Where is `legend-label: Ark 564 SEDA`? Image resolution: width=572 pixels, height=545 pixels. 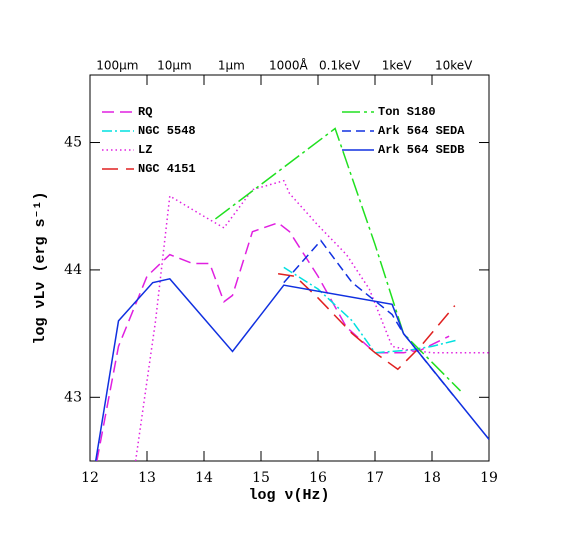
legend-label: Ark 564 SEDA is located at coordinates (421, 131).